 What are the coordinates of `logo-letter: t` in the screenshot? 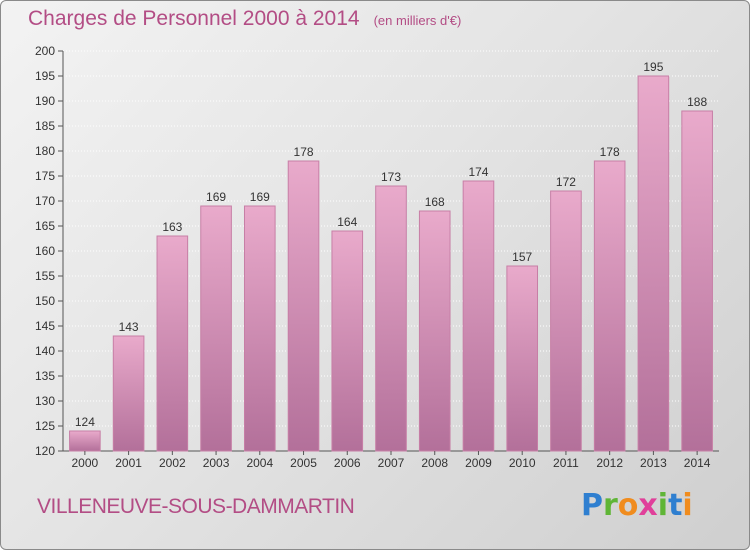 It's located at (675, 505).